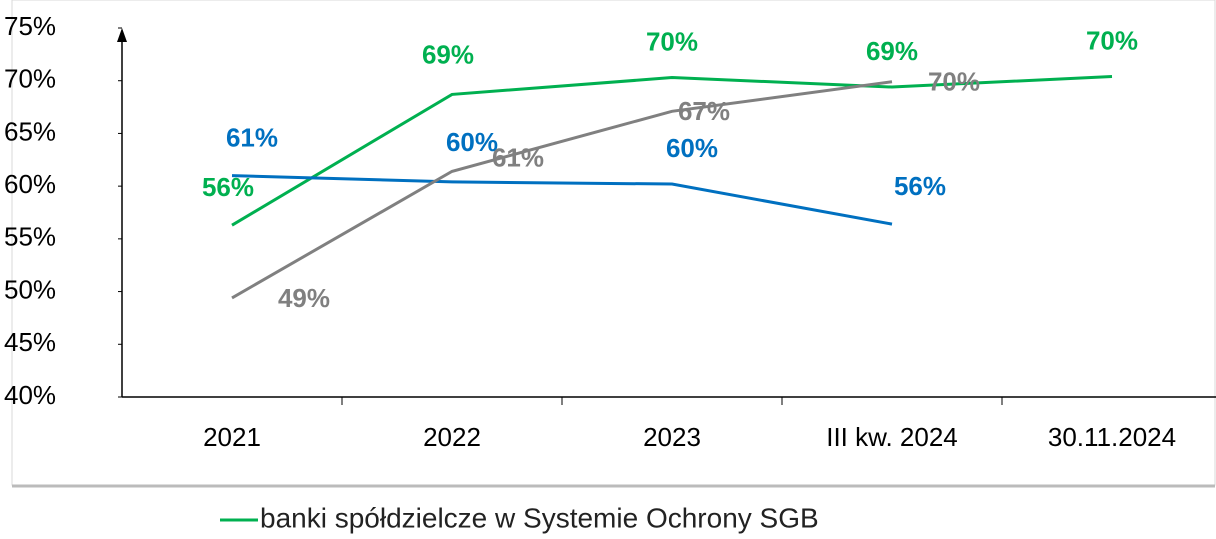 The width and height of the screenshot is (1216, 539). Describe the element at coordinates (30, 395) in the screenshot. I see `y-tick-label: 40%` at that location.